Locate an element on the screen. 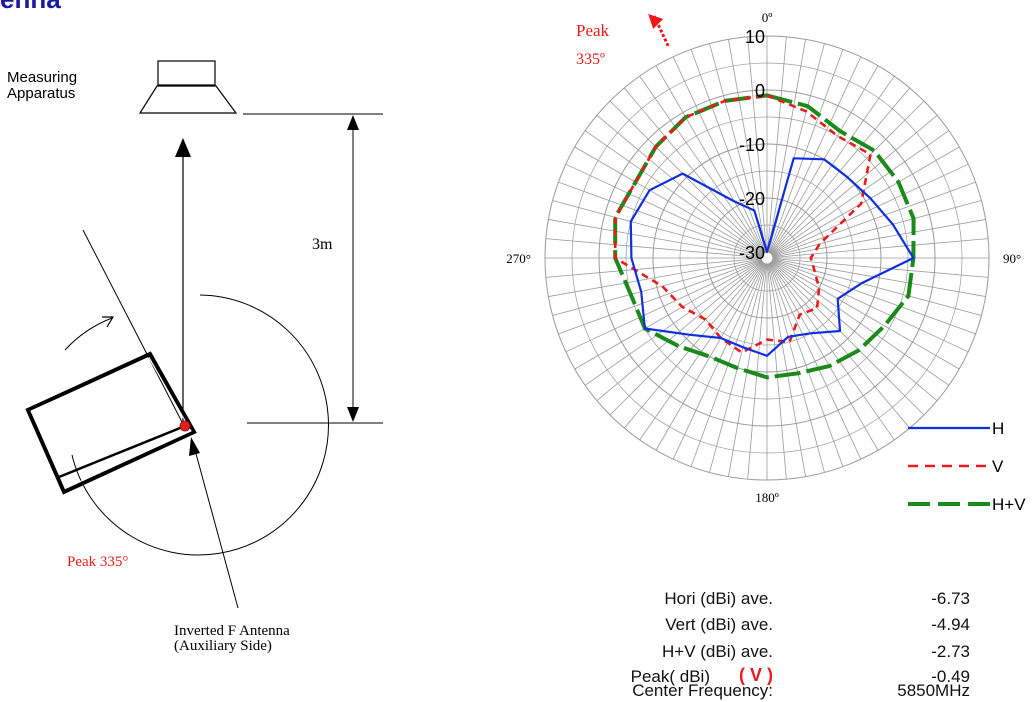 This screenshot has height=702, width=1035. legend-label: V is located at coordinates (998, 466).